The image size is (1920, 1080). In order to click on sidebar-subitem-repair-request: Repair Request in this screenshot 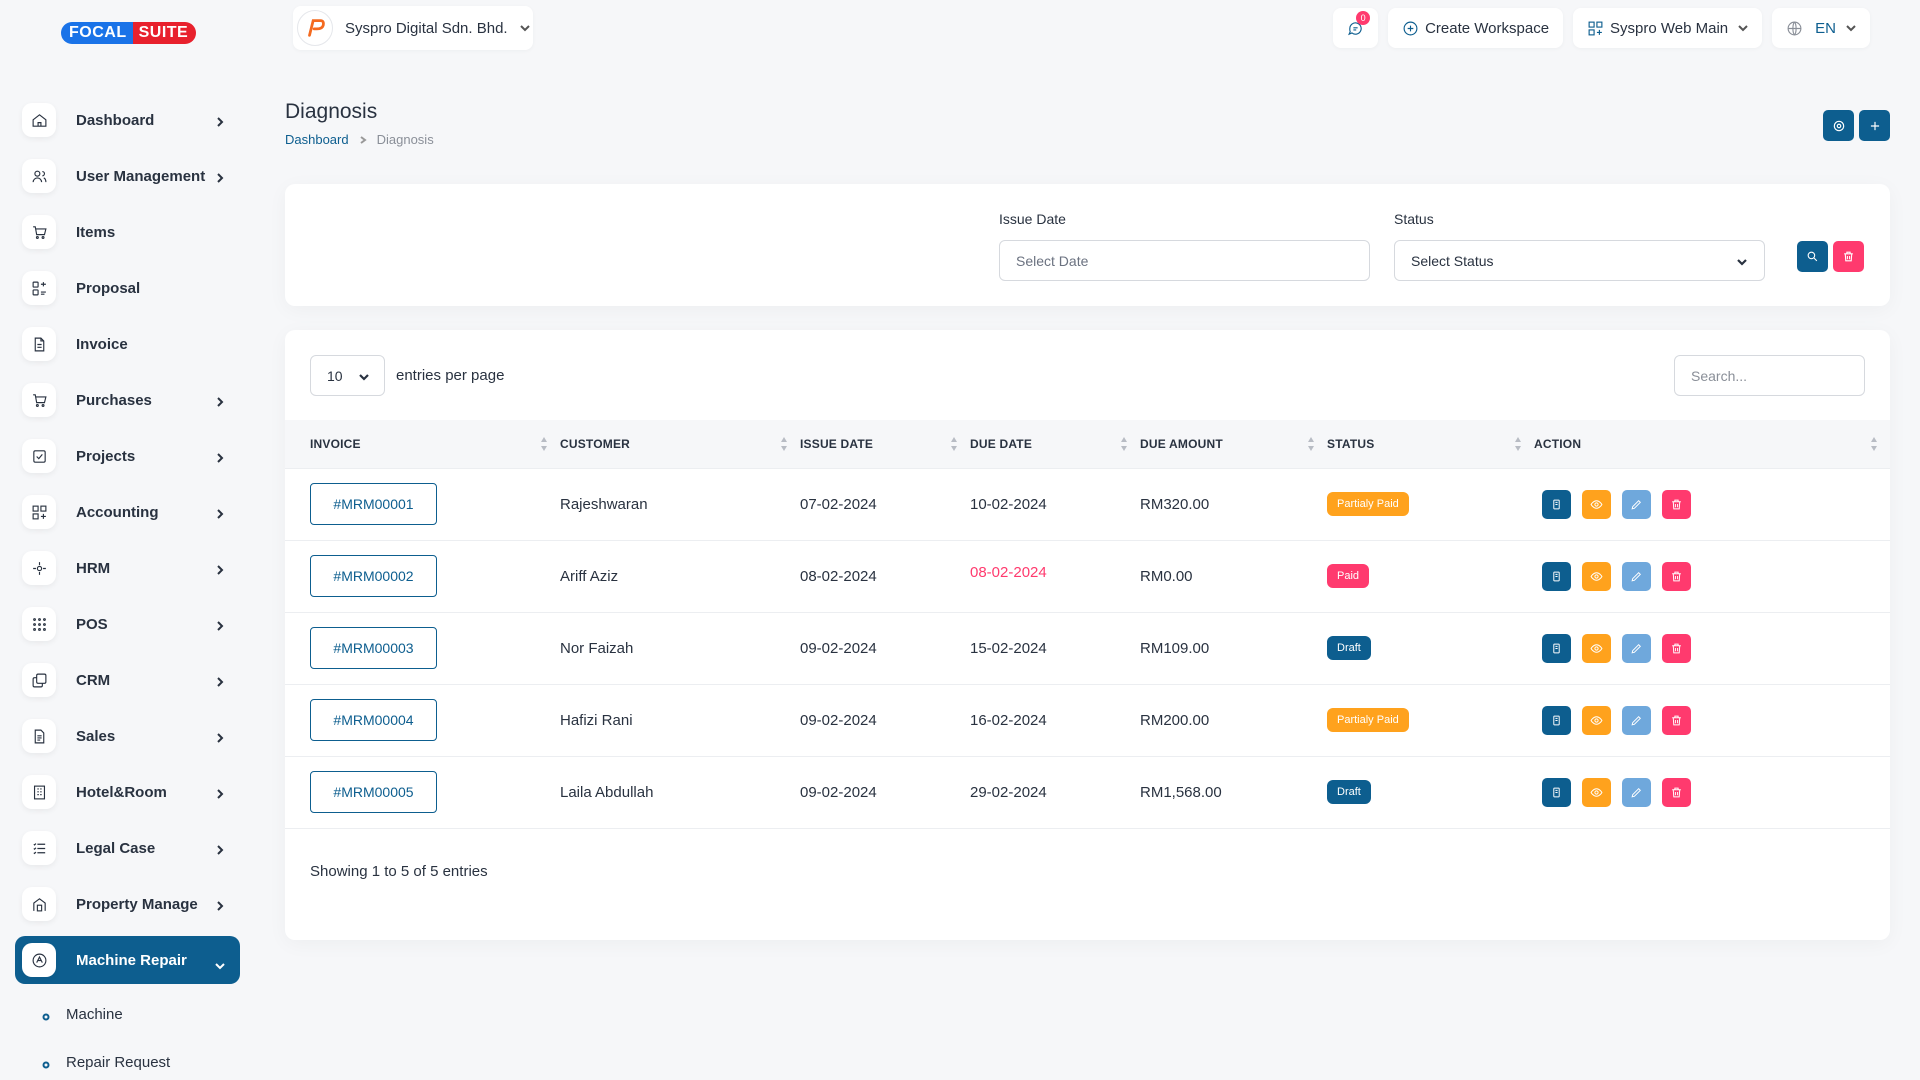, I will do `click(127, 1059)`.